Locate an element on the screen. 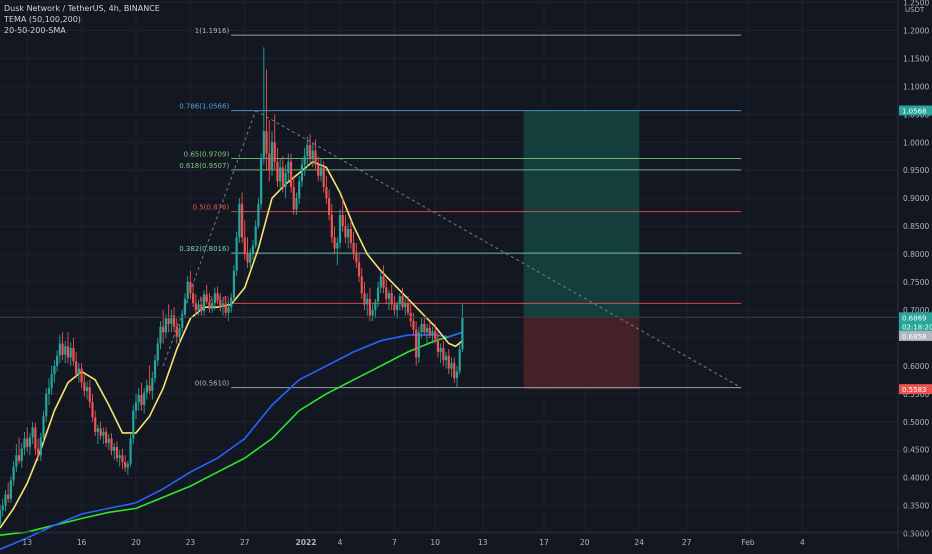  price-tick-label: 0.7000 is located at coordinates (916, 310).